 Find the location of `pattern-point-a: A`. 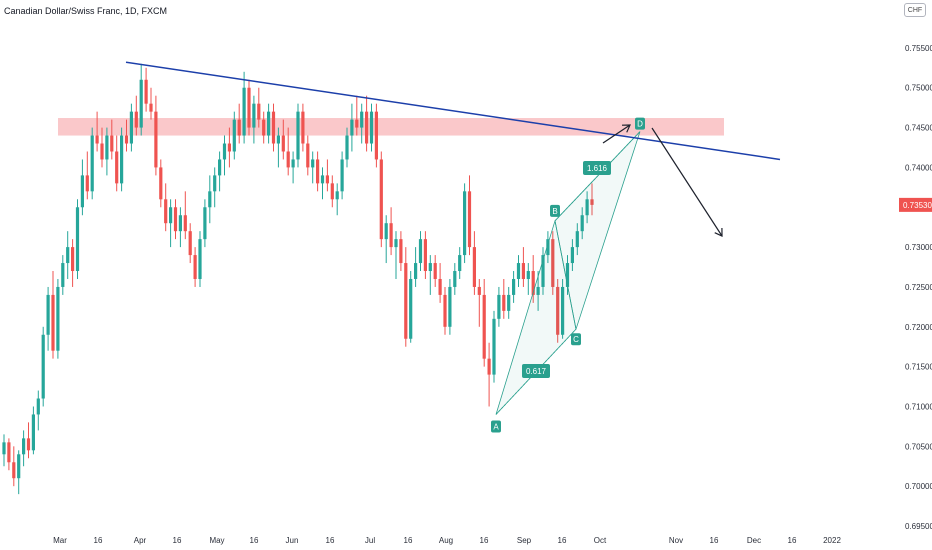

pattern-point-a: A is located at coordinates (496, 426).